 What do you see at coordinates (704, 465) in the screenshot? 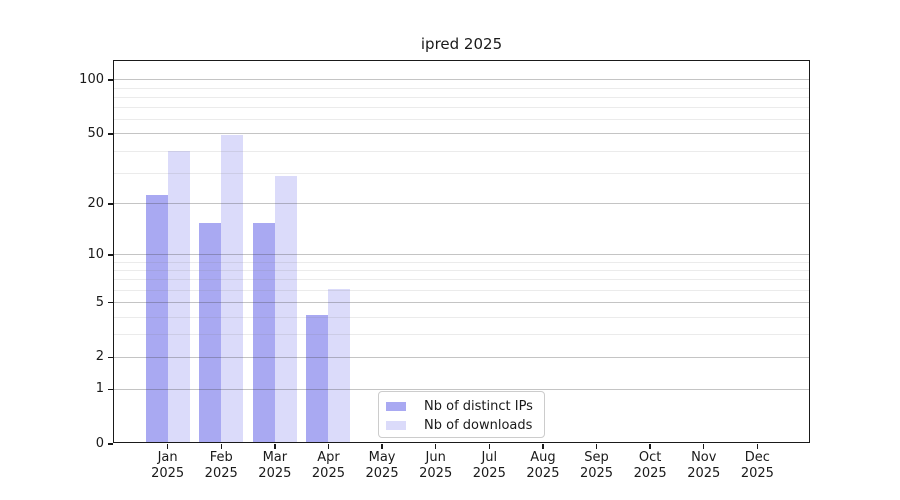
I see `x-tick-label: Nov 2025` at bounding box center [704, 465].